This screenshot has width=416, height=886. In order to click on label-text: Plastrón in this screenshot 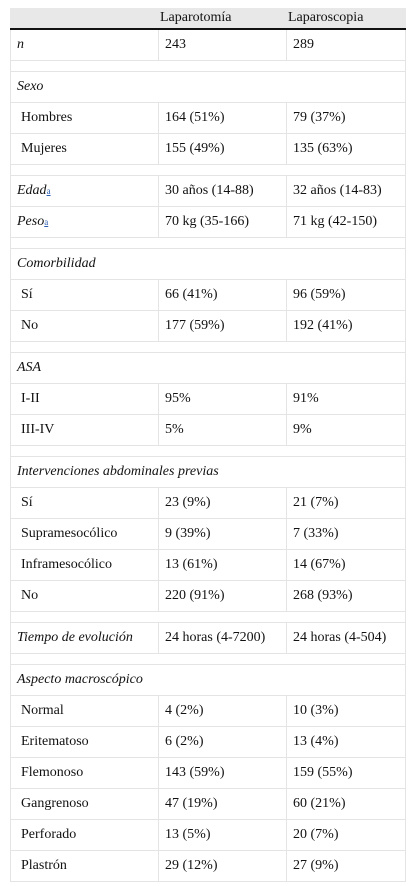, I will do `click(44, 865)`.